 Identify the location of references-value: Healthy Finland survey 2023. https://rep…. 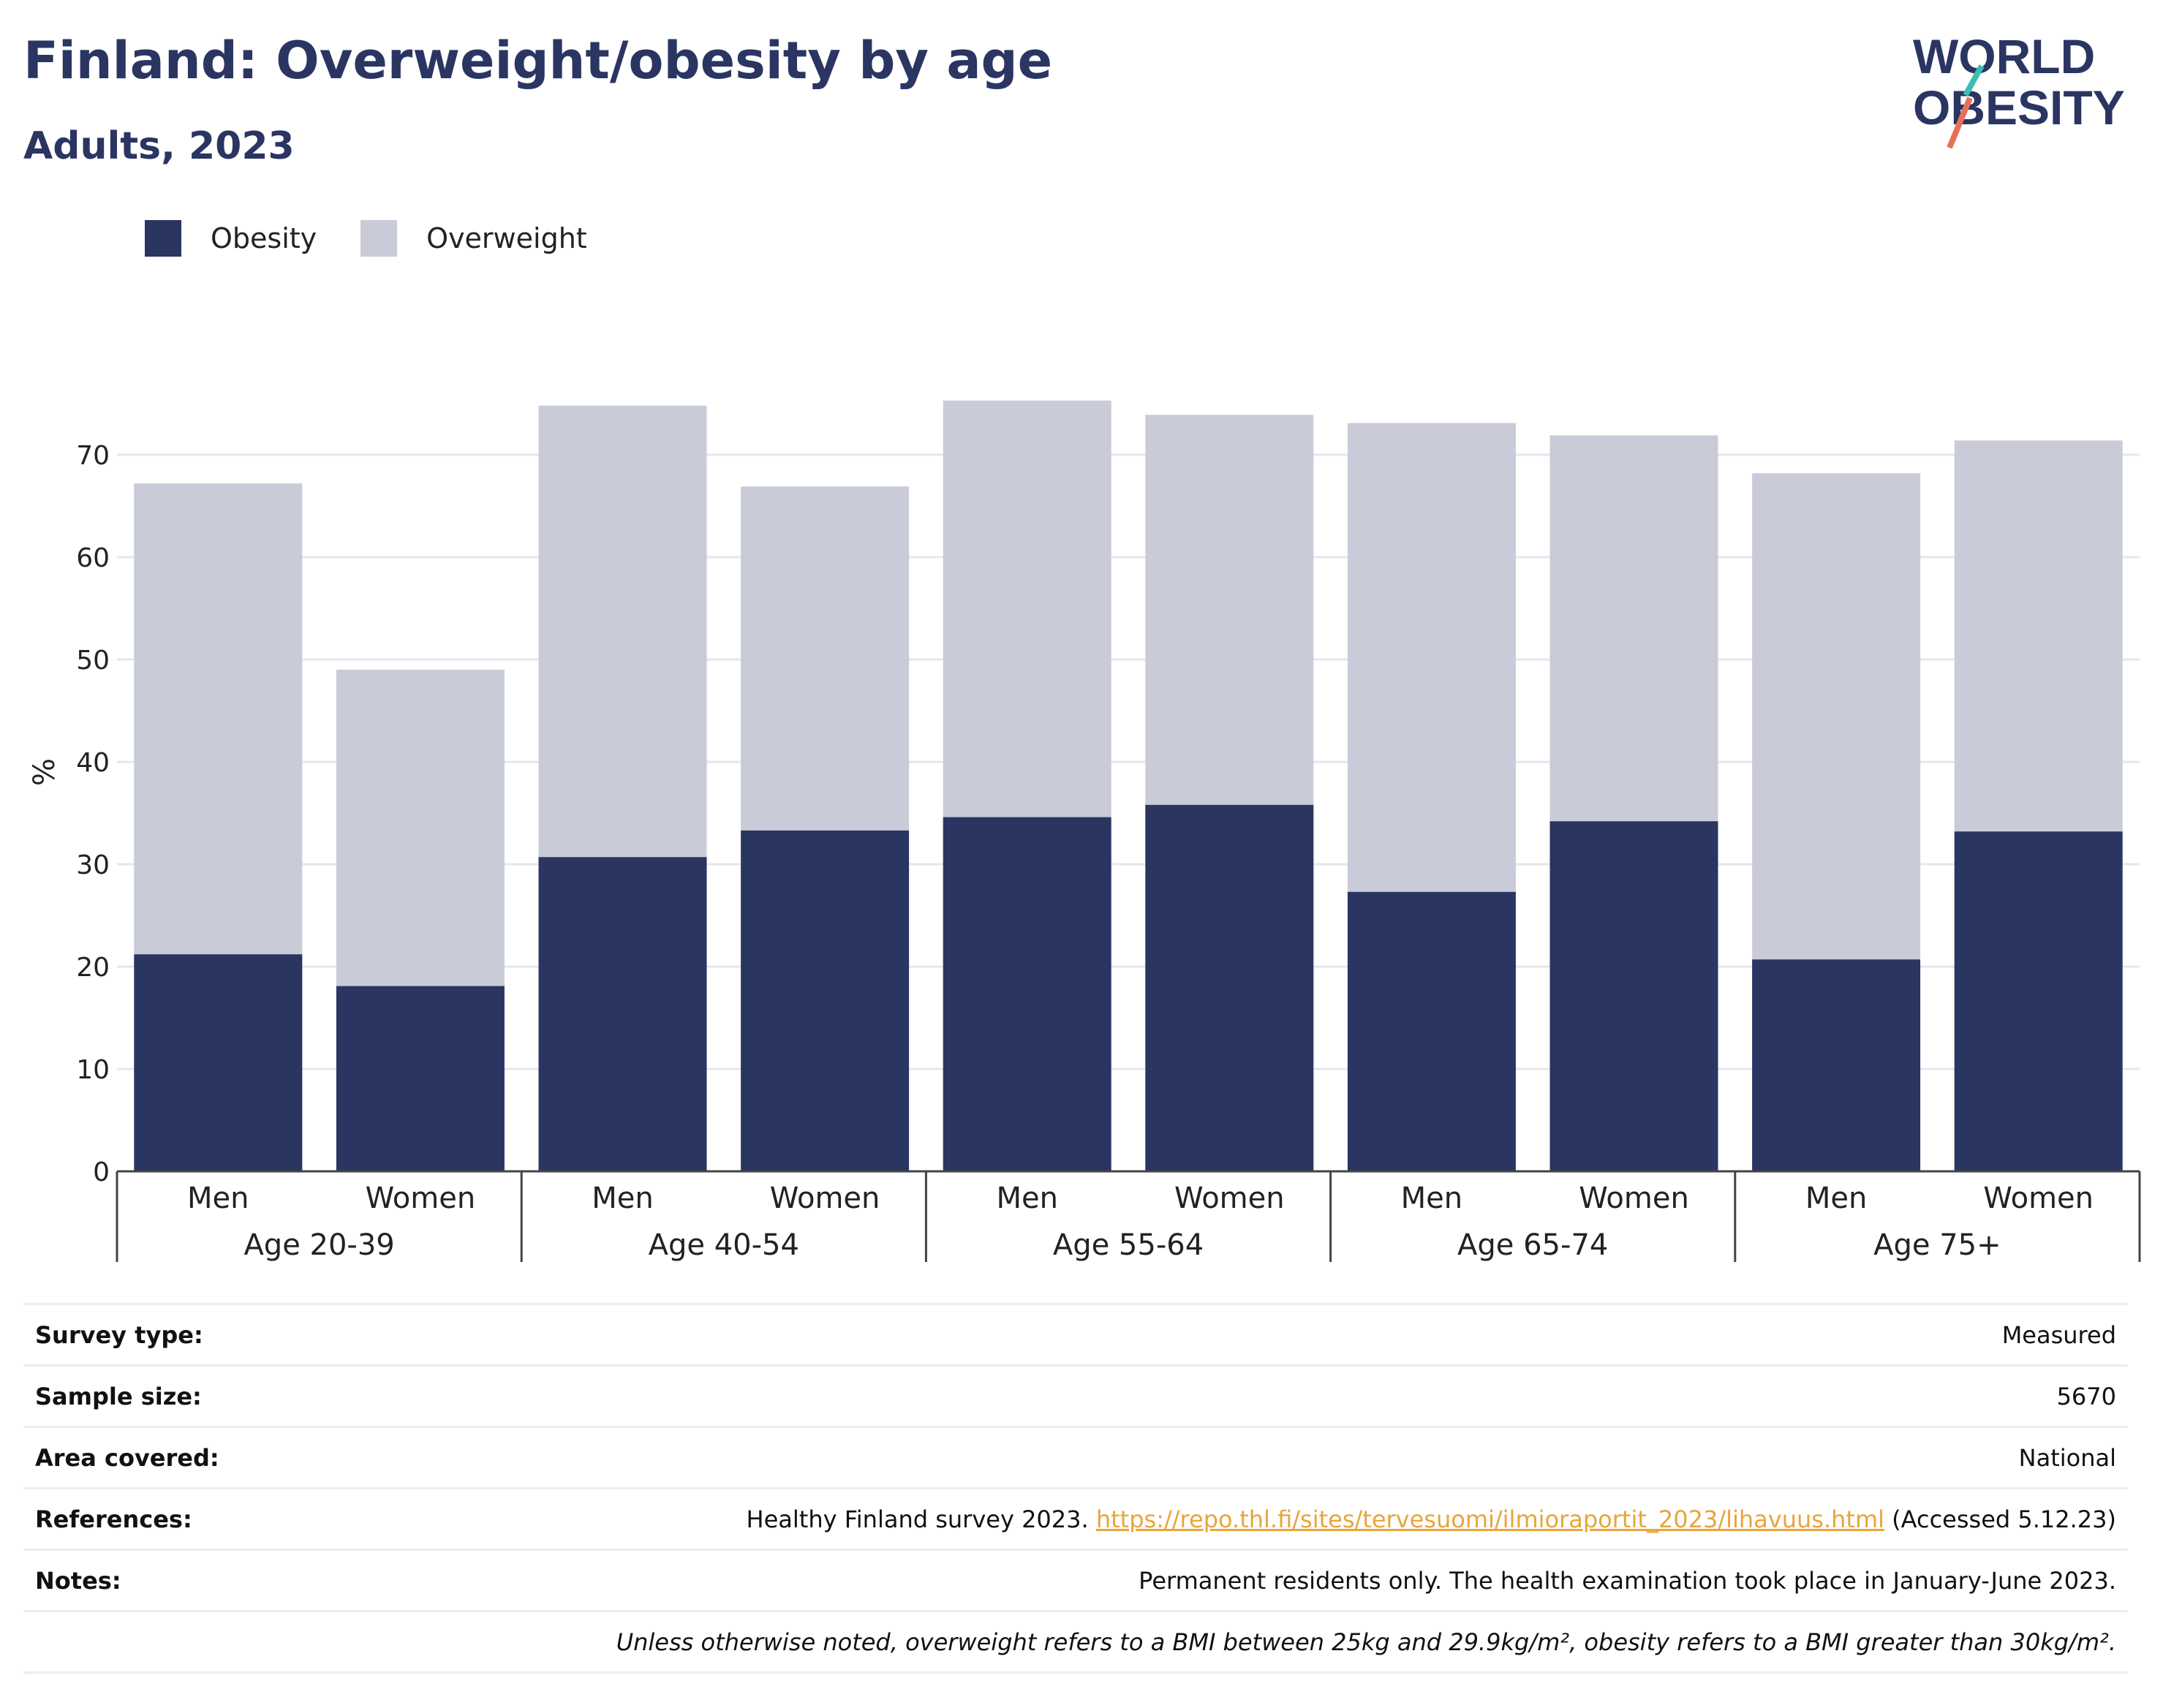
(1437, 1519).